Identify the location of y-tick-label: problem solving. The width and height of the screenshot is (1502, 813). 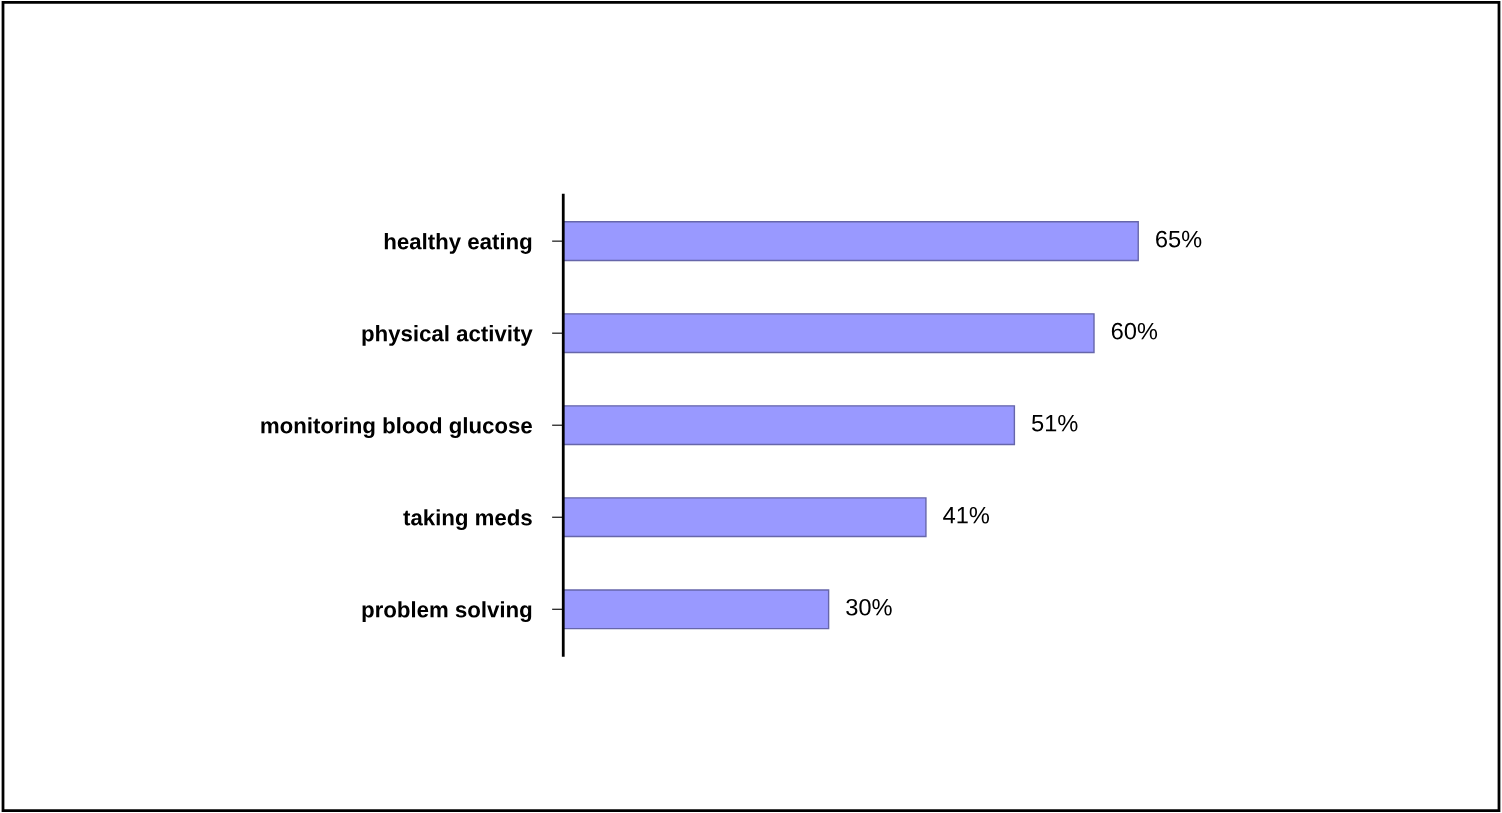
(447, 612).